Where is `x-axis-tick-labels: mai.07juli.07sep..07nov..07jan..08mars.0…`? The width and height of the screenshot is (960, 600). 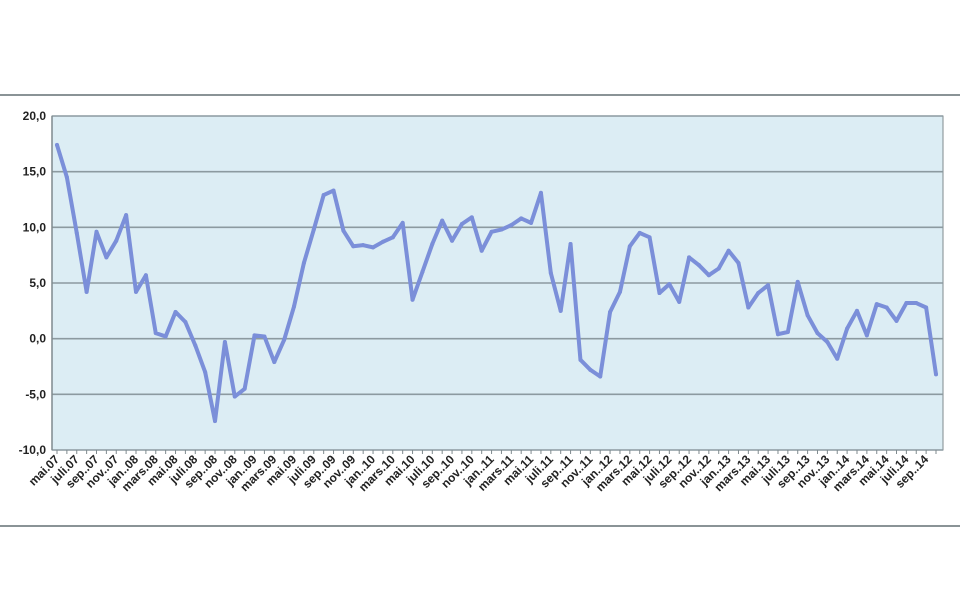
x-axis-tick-labels: mai.07juli.07sep..07nov..07jan..08mars.0… is located at coordinates (481, 472).